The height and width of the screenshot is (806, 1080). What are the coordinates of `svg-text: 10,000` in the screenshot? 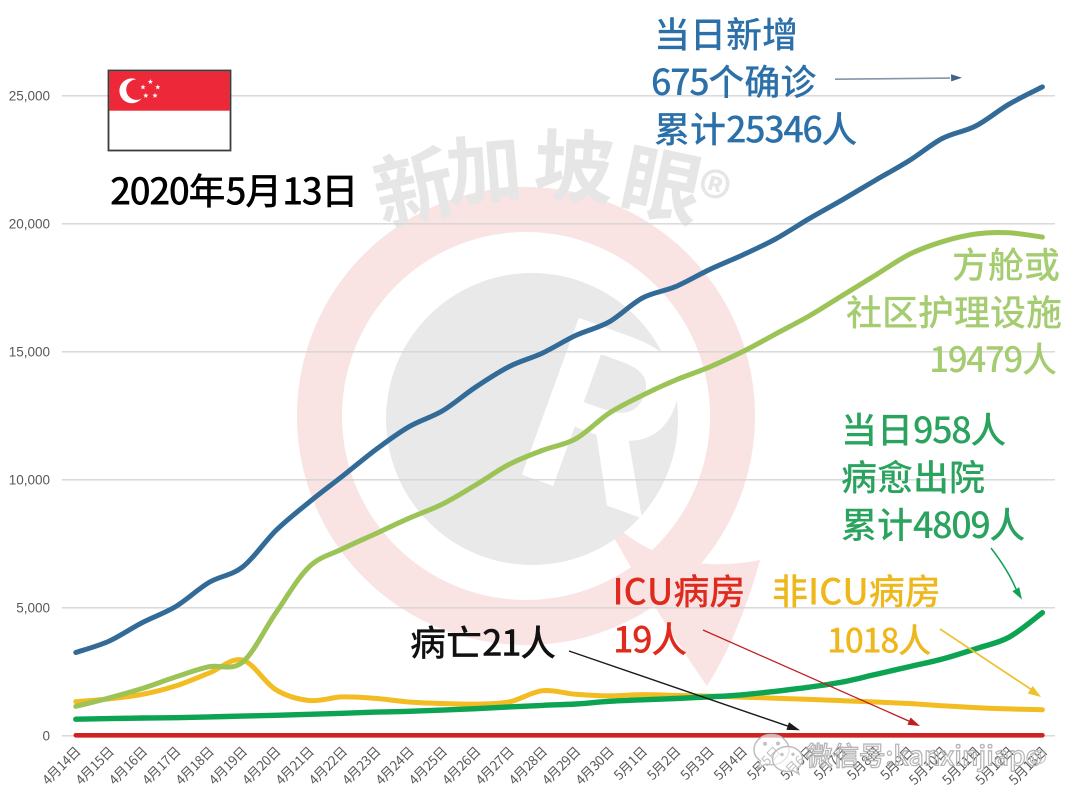 It's located at (29, 479).